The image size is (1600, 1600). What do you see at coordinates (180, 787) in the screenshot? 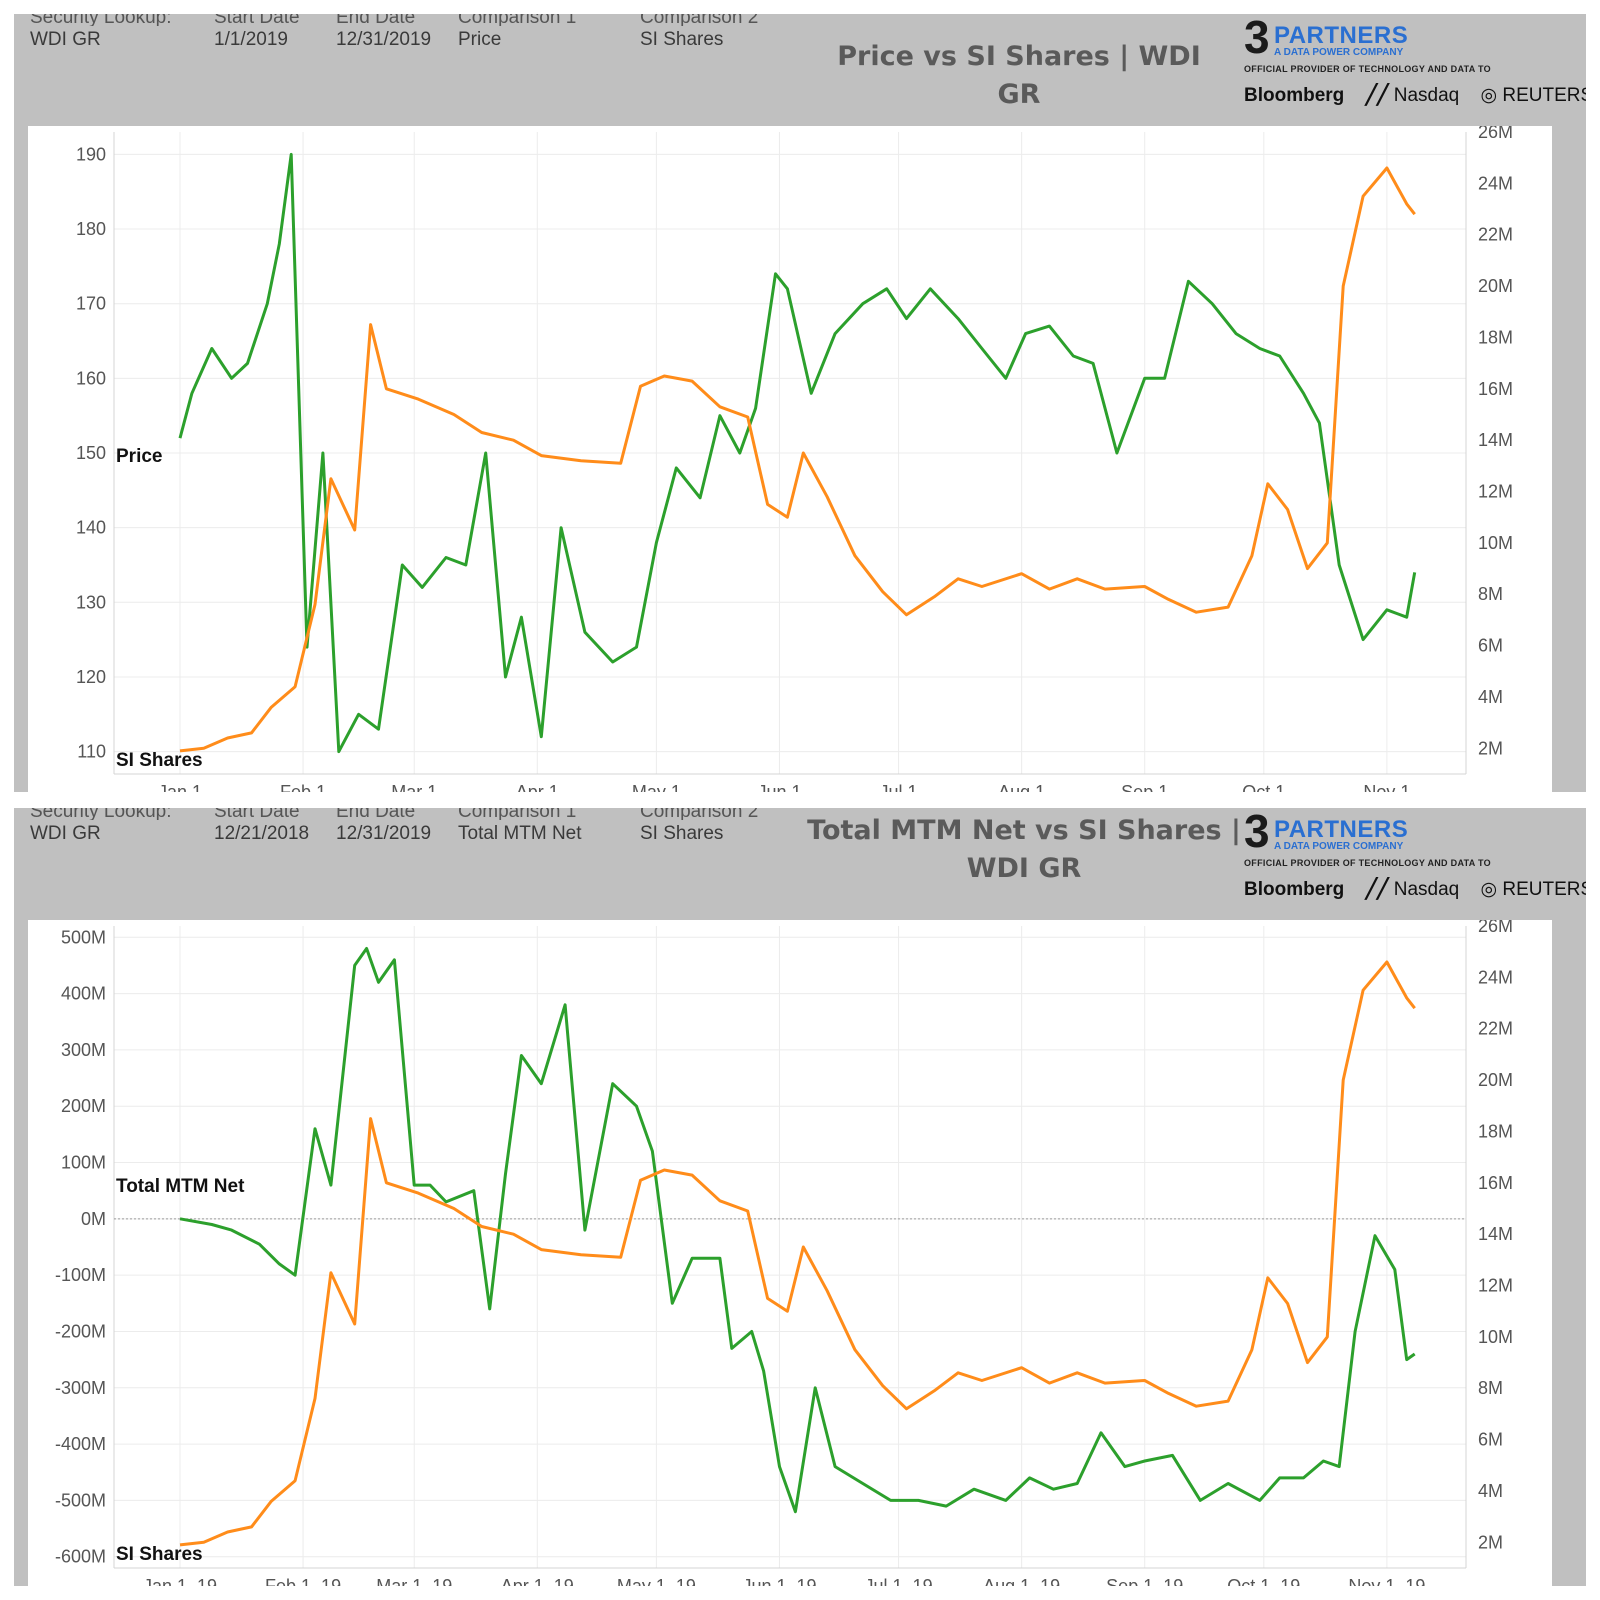
I see `x-tick-label: Jan 1` at bounding box center [180, 787].